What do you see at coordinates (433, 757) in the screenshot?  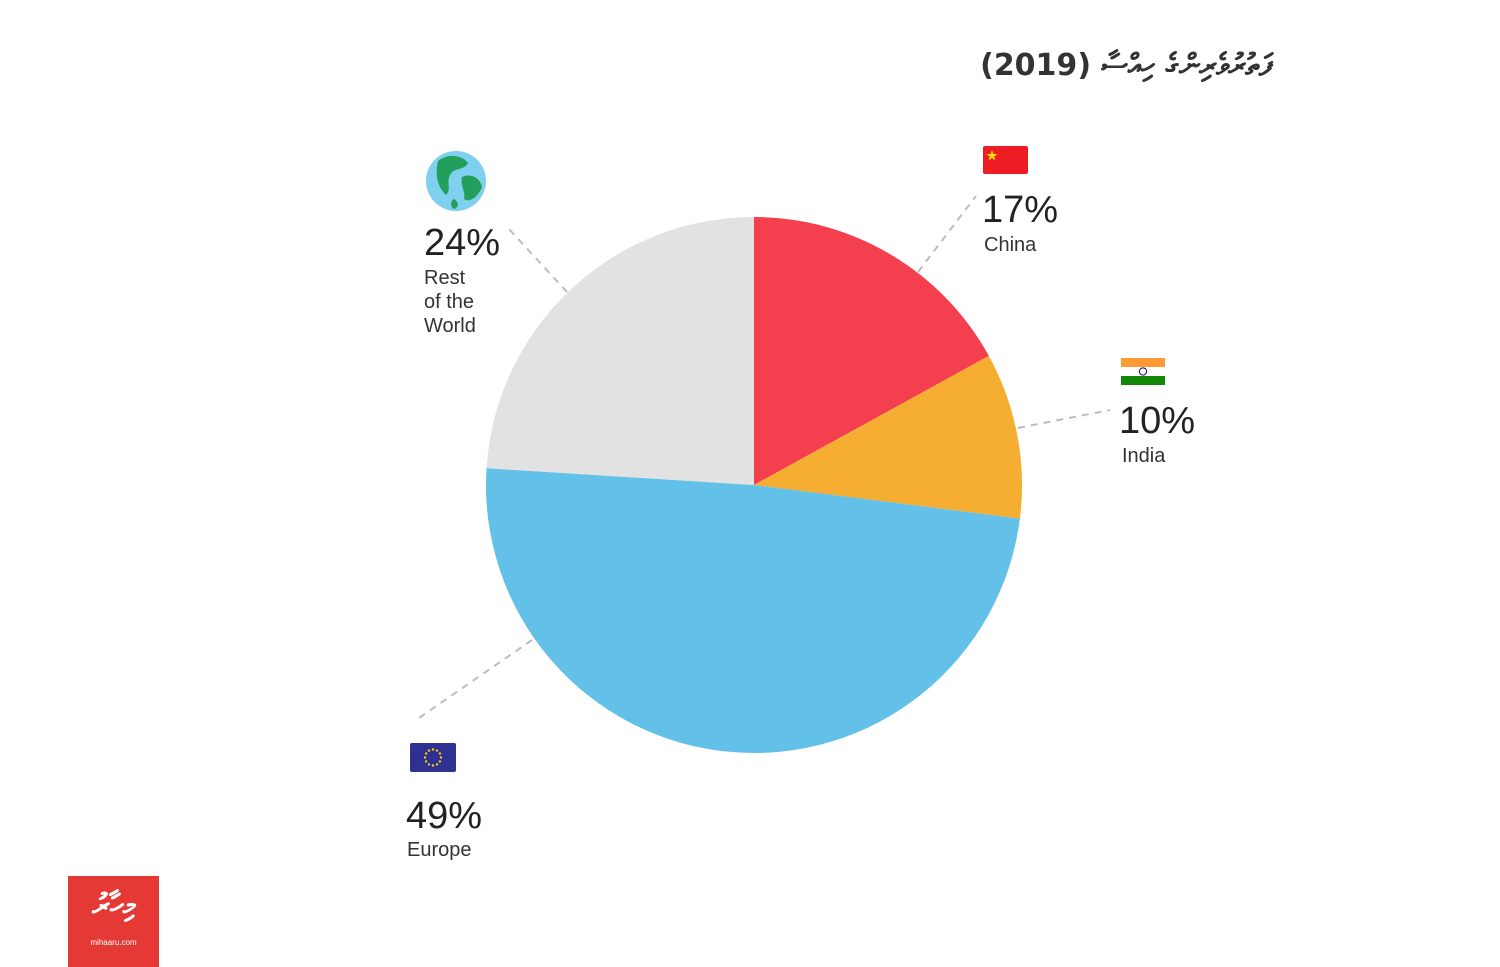 I see `eu-flag-icon` at bounding box center [433, 757].